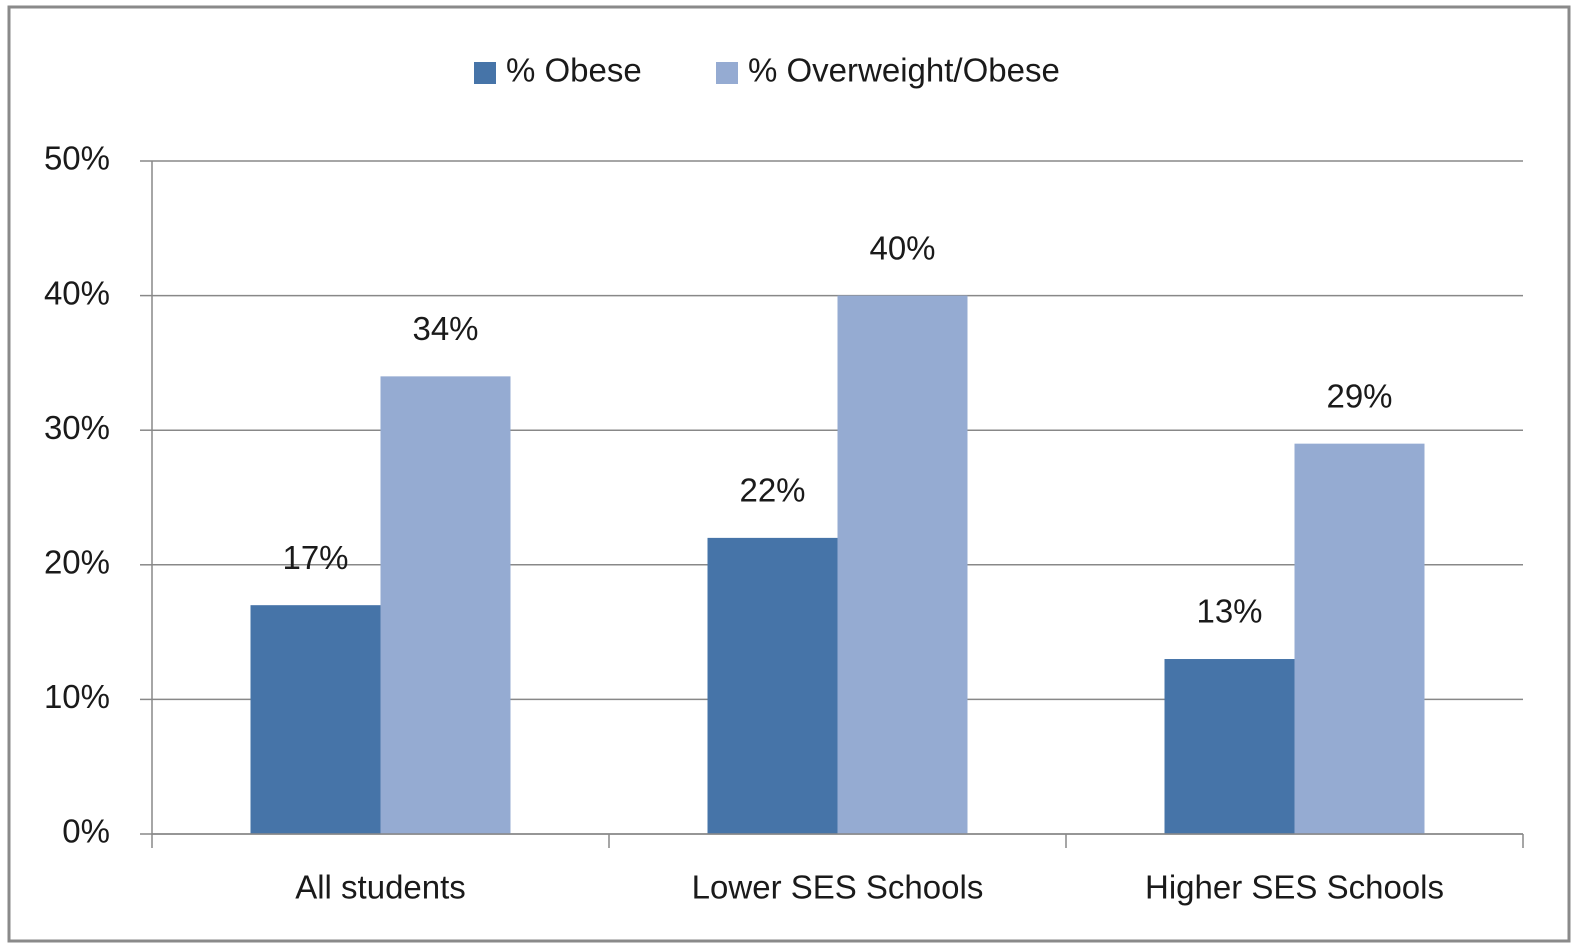  Describe the element at coordinates (574, 70) in the screenshot. I see `legend-label: % Obese` at that location.